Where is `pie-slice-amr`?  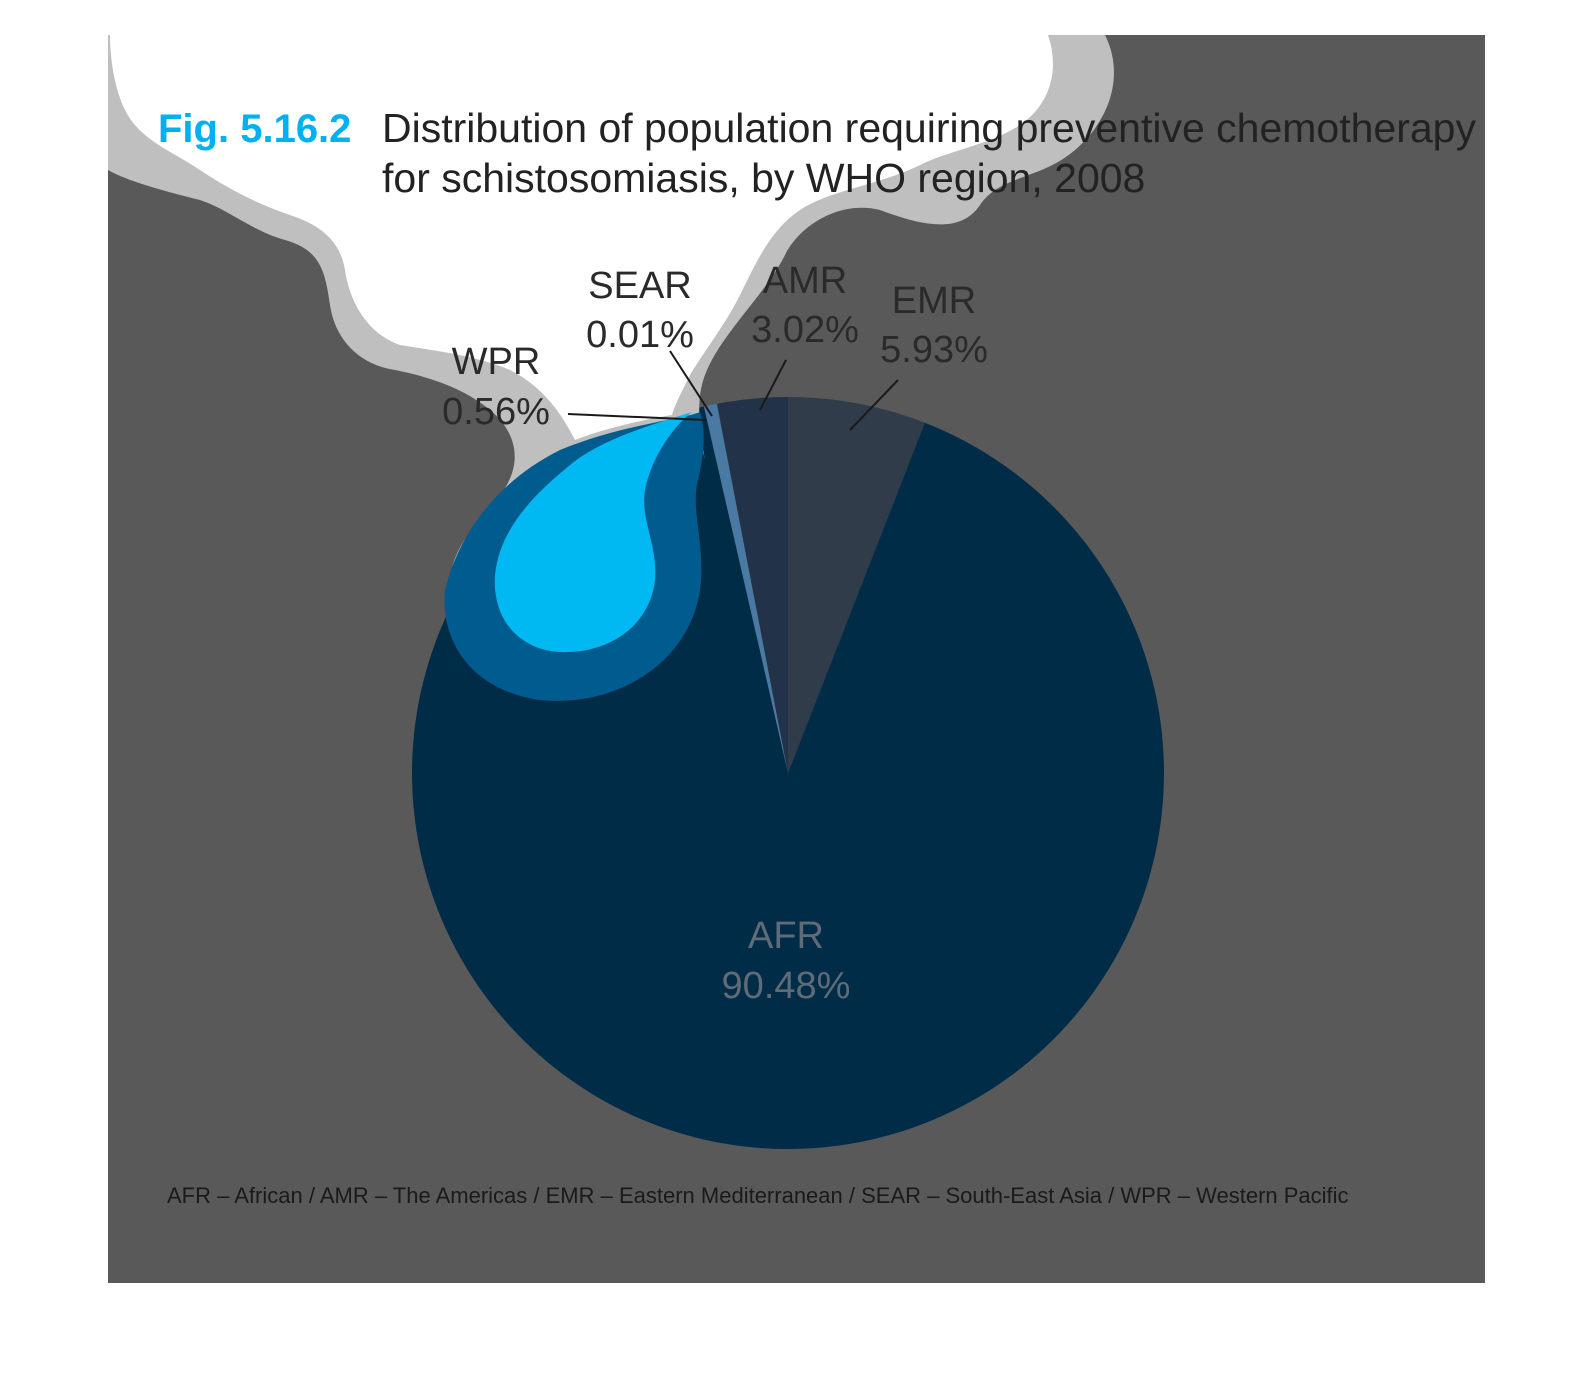
pie-slice-amr is located at coordinates (752, 585).